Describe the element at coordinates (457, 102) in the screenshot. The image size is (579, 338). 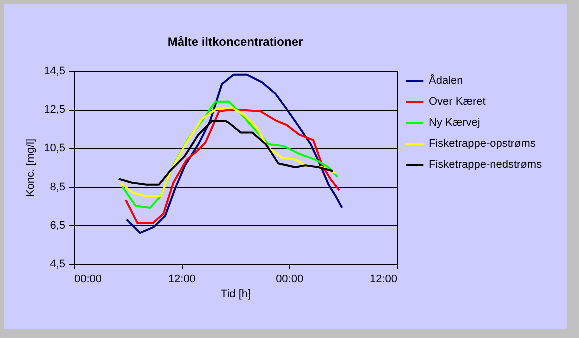
I see `legend-label: Over Kæret` at that location.